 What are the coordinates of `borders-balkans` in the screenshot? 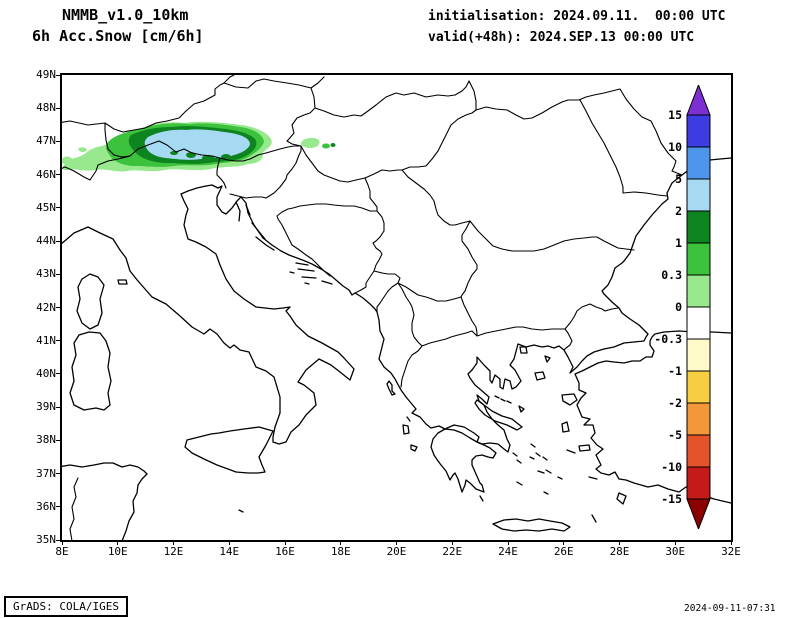 It's located at (447, 282).